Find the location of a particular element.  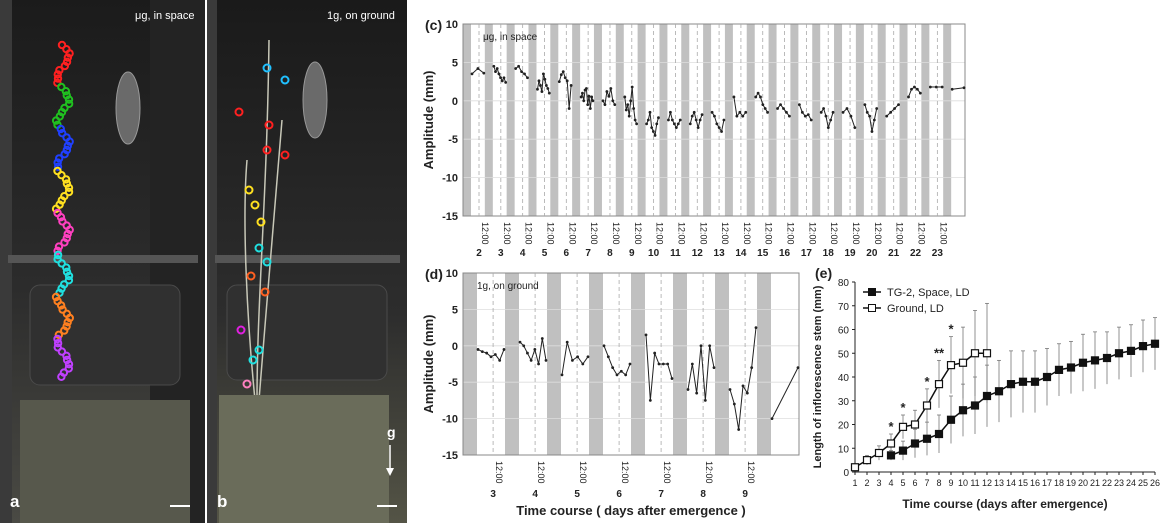

x-tick-label: 3 is located at coordinates (878, 483).